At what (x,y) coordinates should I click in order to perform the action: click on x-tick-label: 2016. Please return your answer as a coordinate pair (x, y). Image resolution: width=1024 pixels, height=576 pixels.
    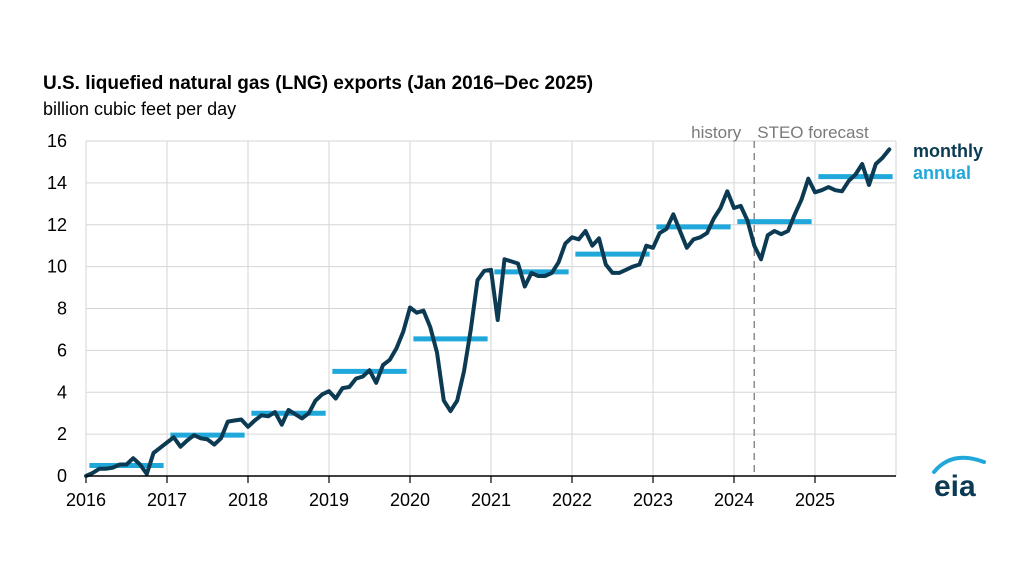
    Looking at the image, I should click on (86, 500).